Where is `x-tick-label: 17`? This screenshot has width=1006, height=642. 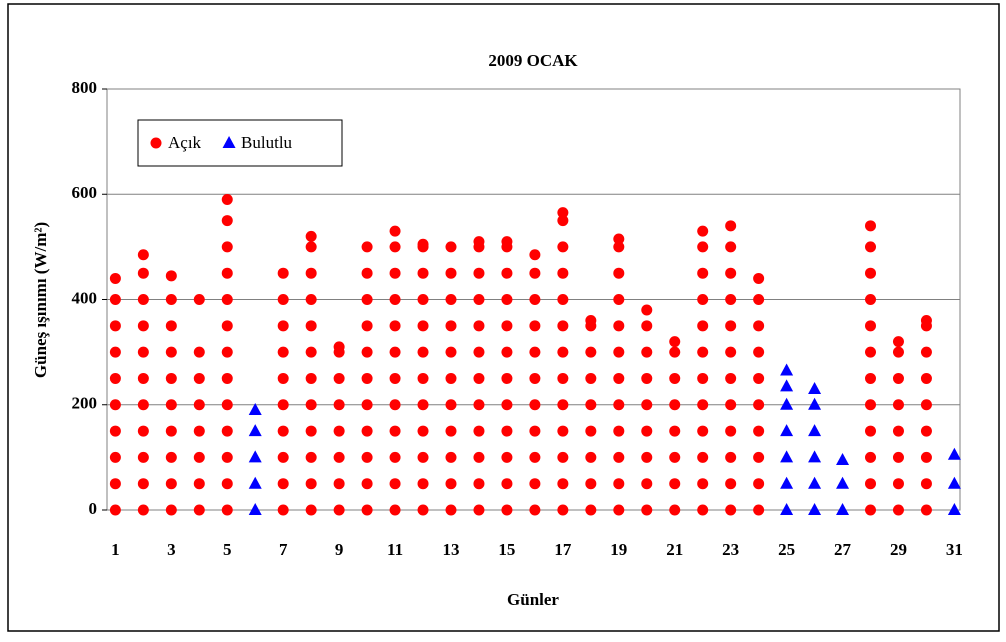 x-tick-label: 17 is located at coordinates (563, 549).